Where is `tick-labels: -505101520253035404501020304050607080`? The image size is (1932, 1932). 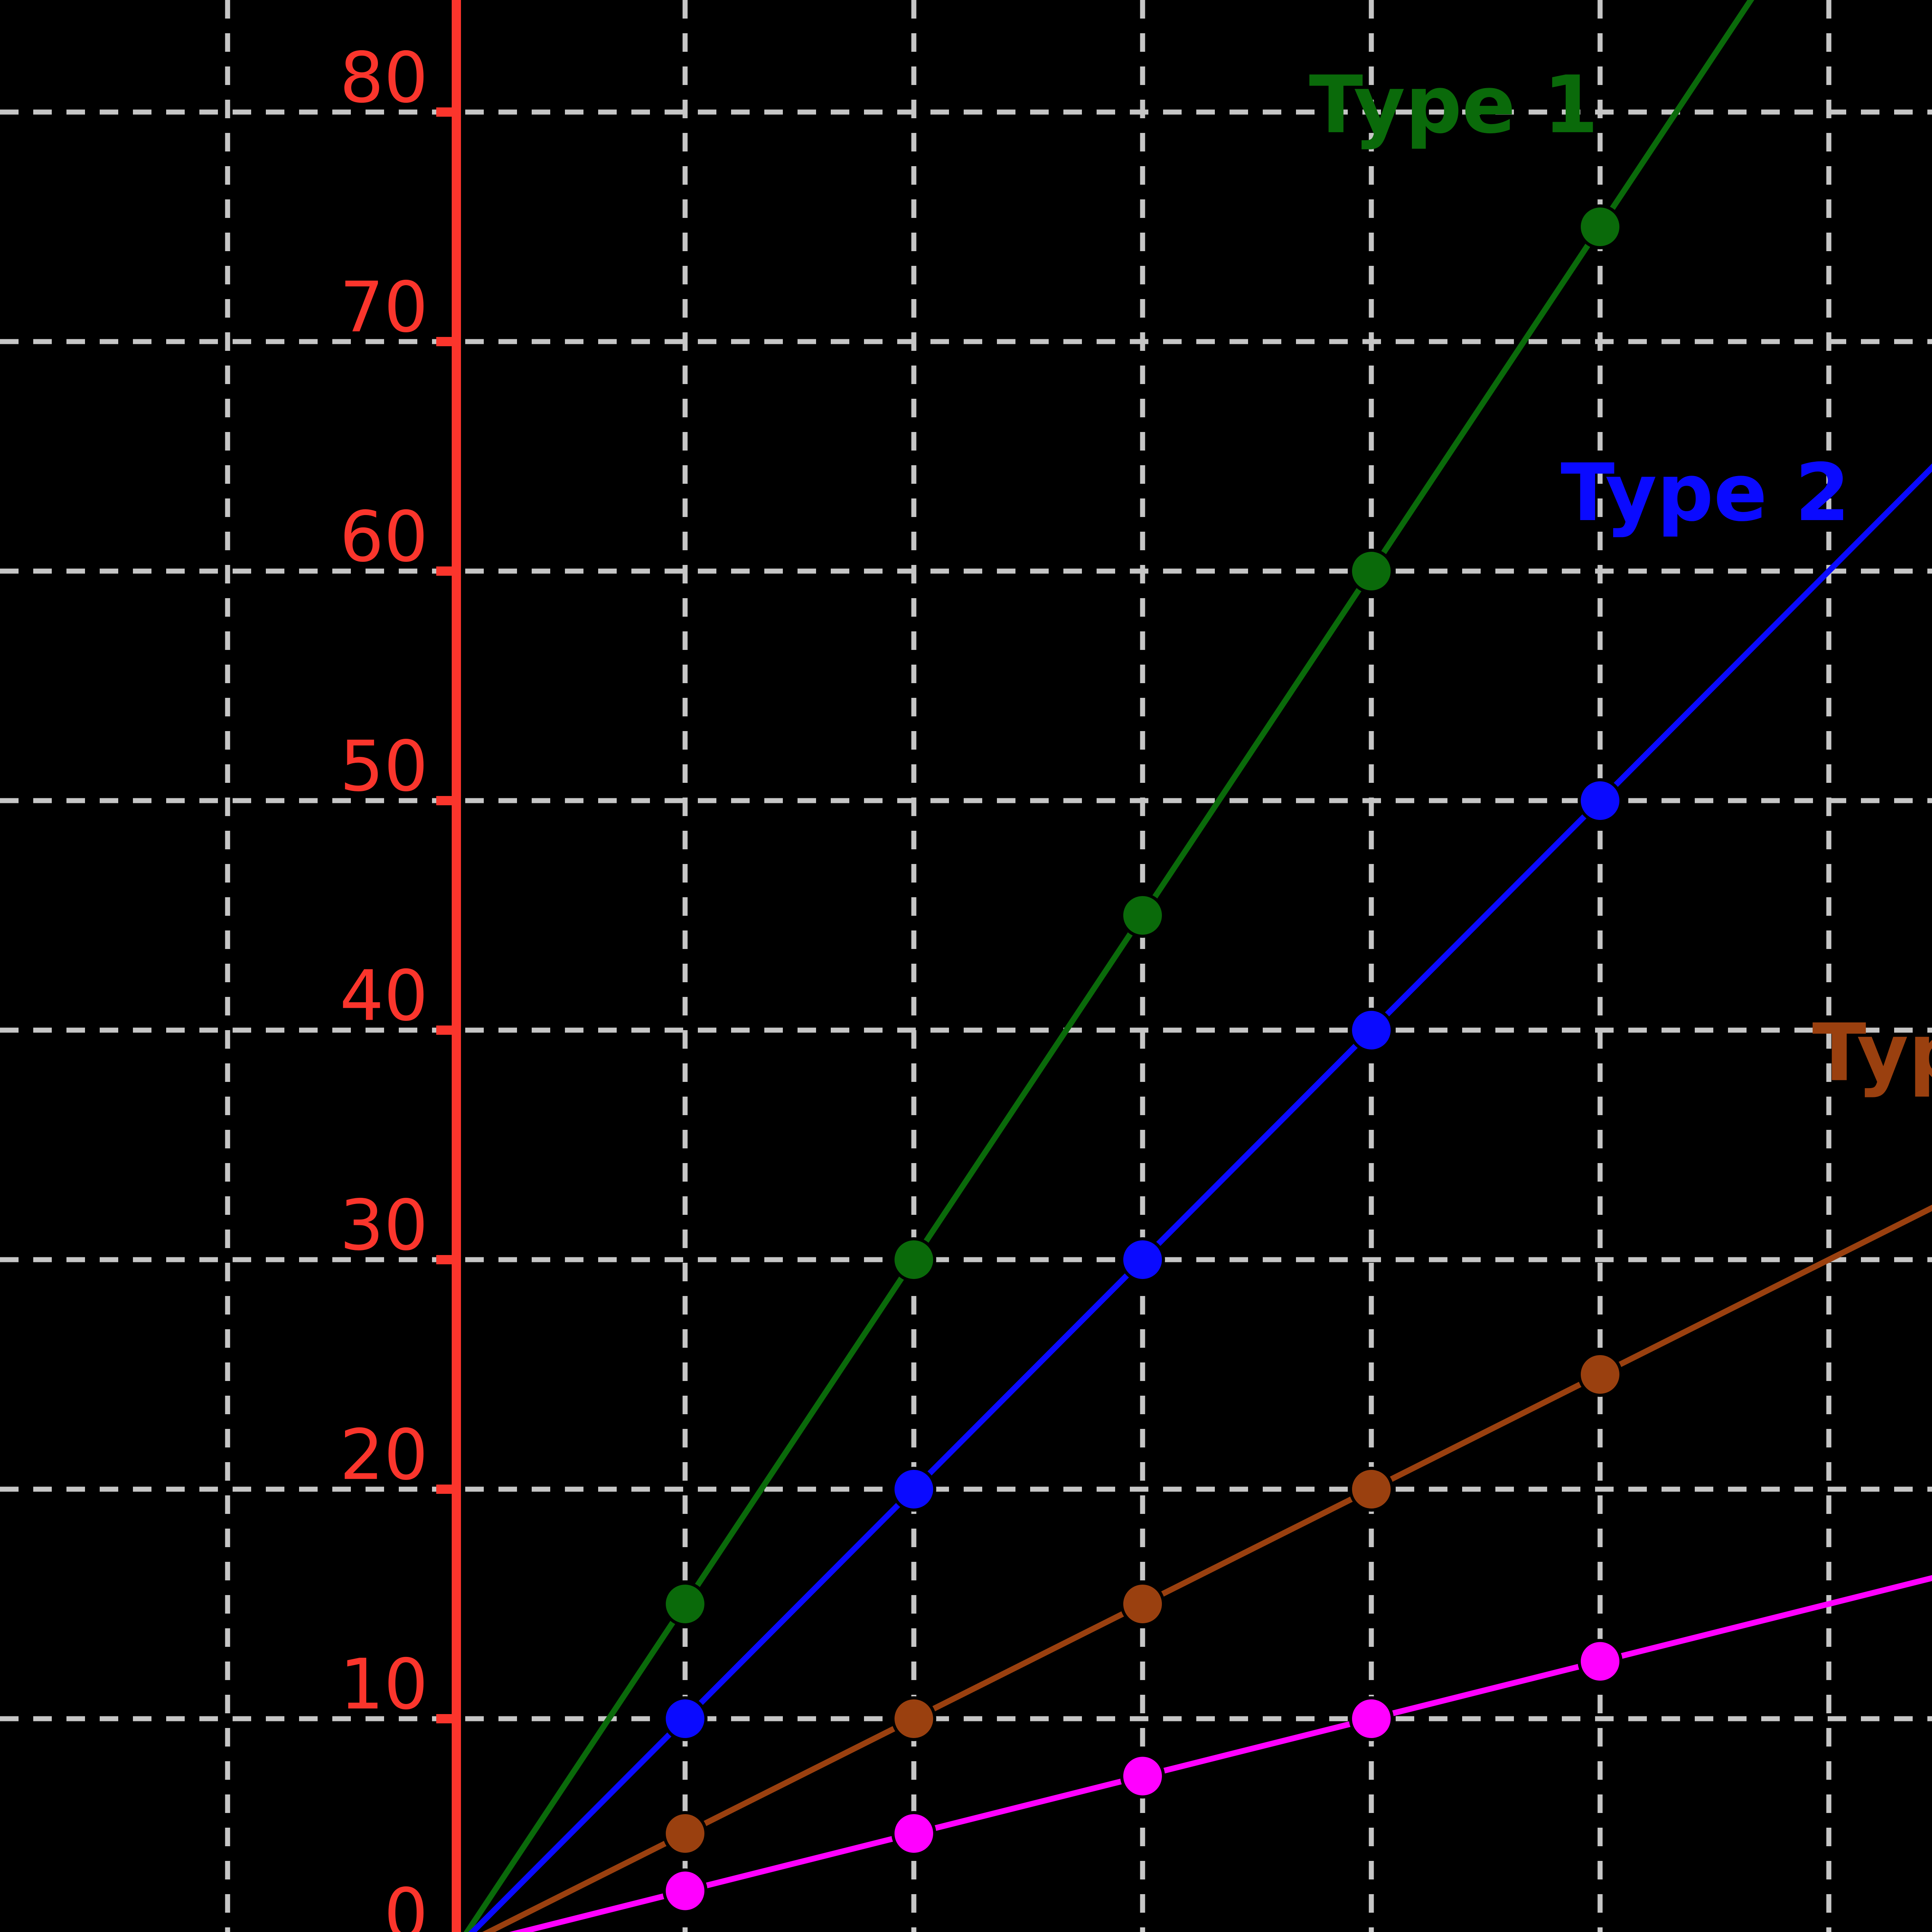 tick-labels: -505101520253035404501020304050607080 is located at coordinates (384, 985).